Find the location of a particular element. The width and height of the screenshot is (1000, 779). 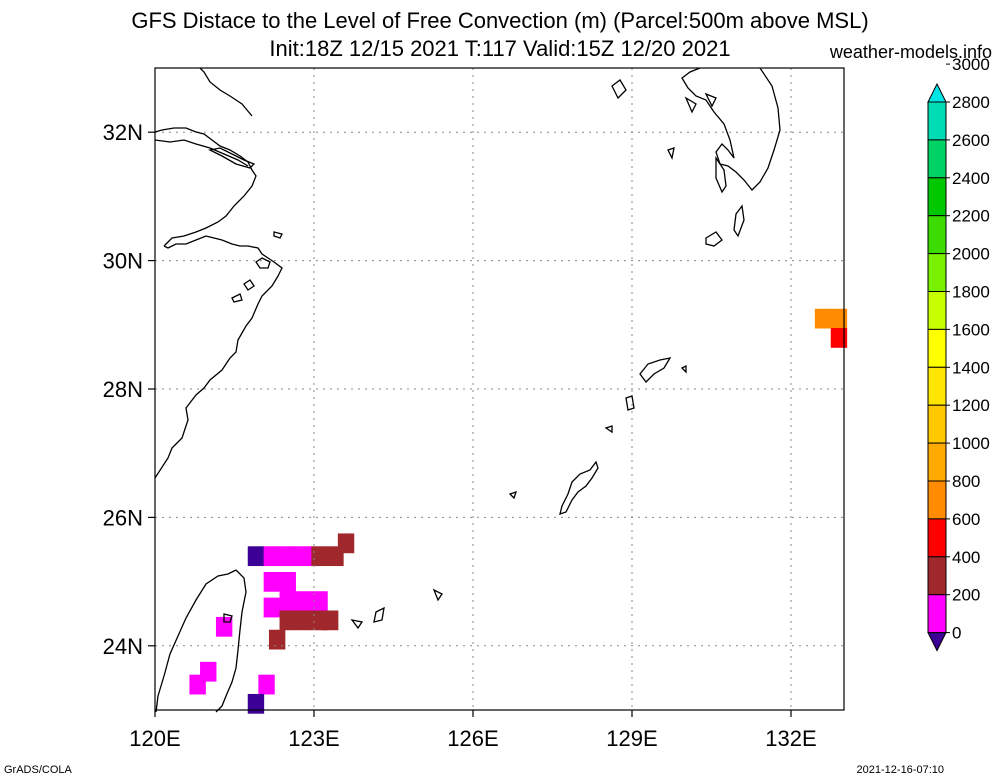

colorbar-label: 400 is located at coordinates (966, 557).